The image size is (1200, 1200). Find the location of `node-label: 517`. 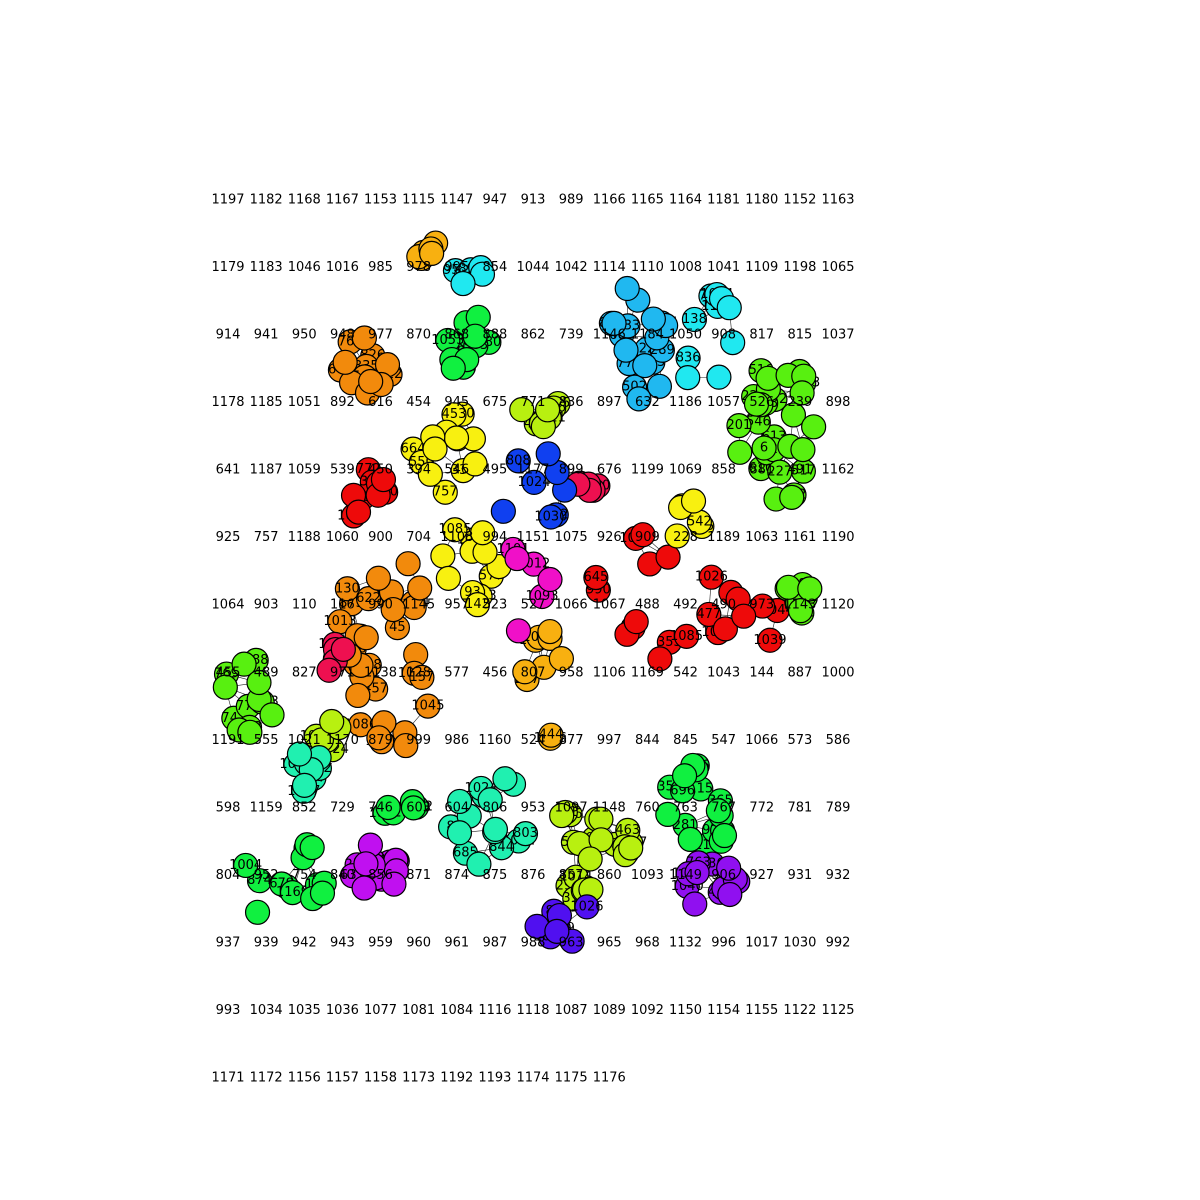

node-label: 517 is located at coordinates (803, 471).